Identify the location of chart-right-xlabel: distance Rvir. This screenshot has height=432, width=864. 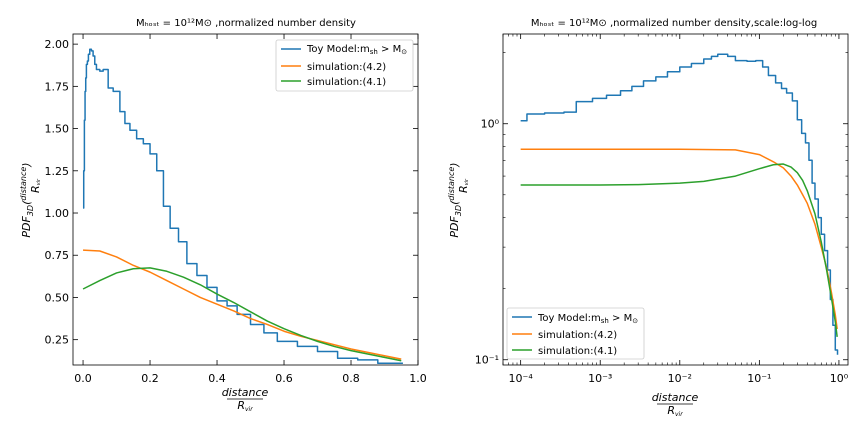
(675, 404).